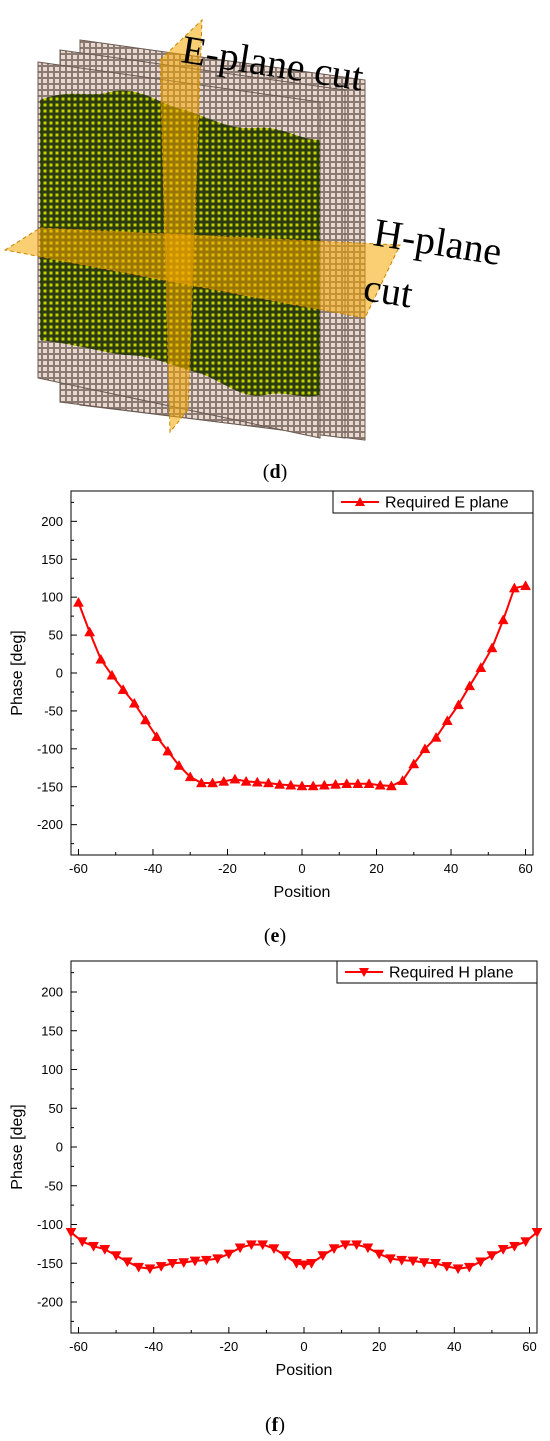 Image resolution: width=550 pixels, height=1441 pixels. I want to click on caption-d: (d), so click(275, 472).